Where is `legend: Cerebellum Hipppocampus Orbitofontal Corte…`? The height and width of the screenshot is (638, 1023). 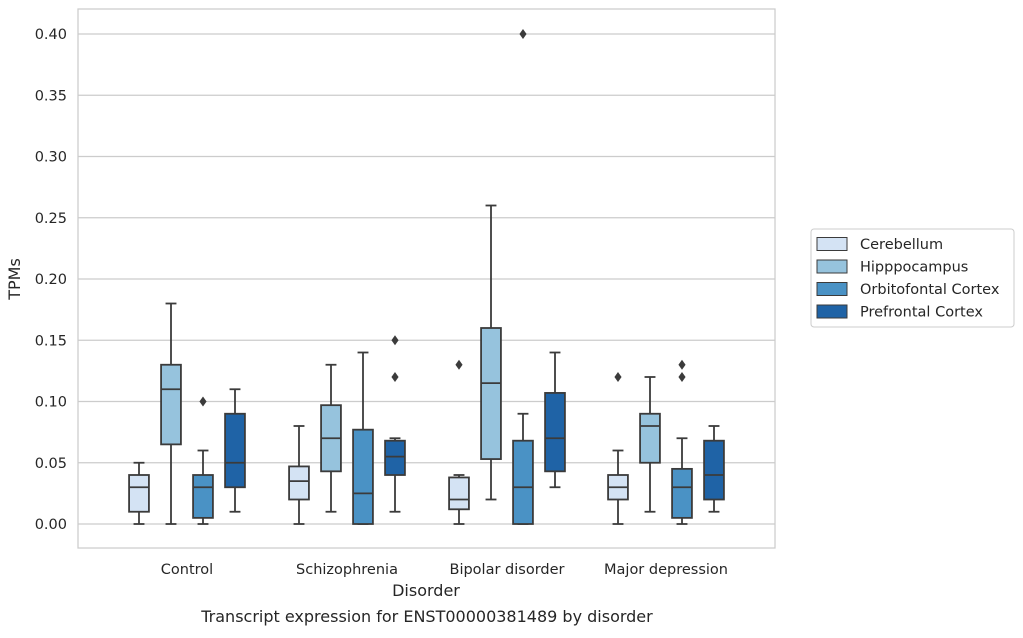 legend: Cerebellum Hipppocampus Orbitofontal Corte… is located at coordinates (912, 278).